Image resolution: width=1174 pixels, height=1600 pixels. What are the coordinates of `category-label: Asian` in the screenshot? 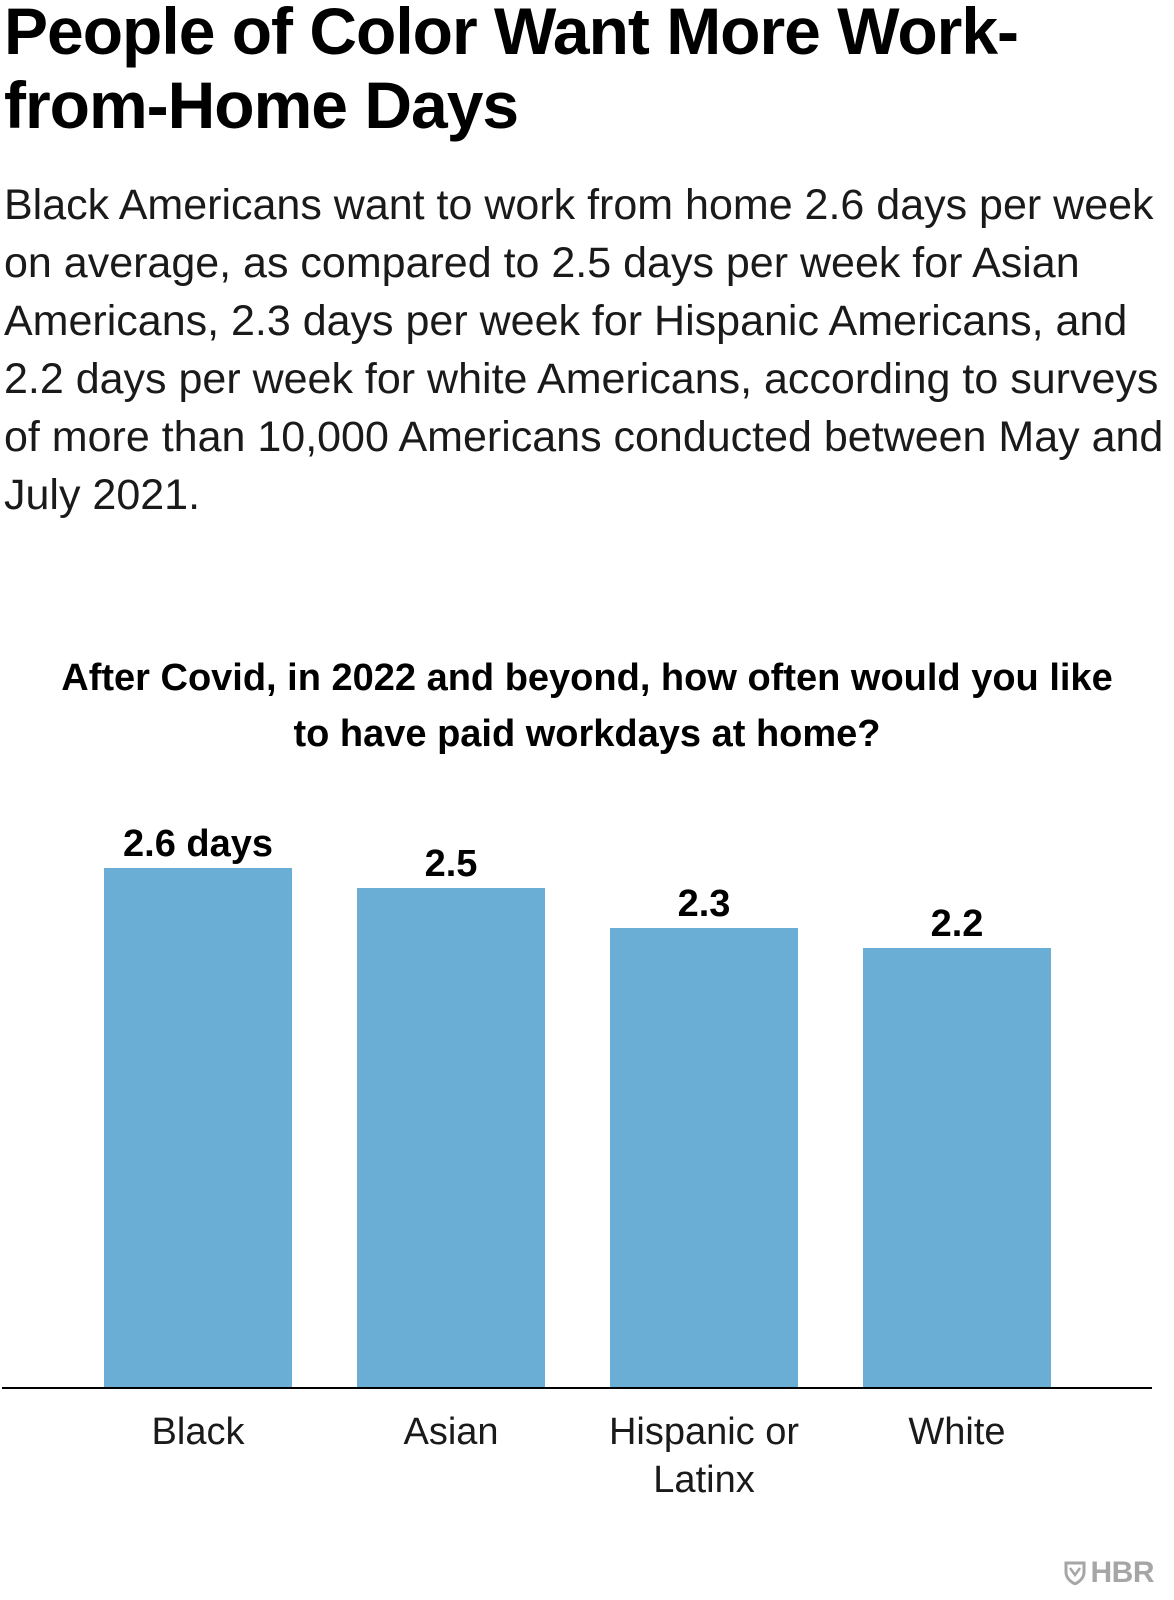 It's located at (450, 1432).